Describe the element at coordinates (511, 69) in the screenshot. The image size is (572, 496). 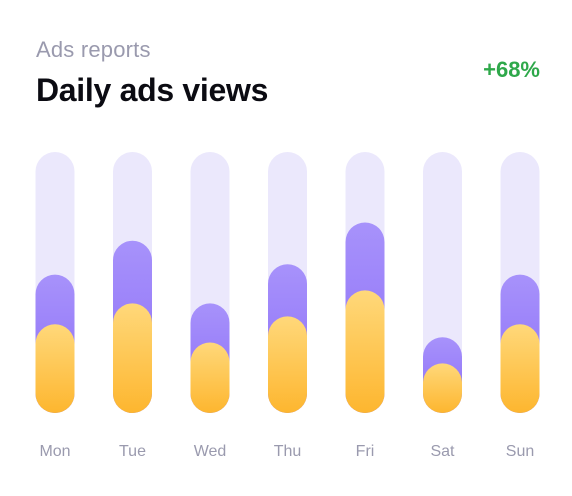
I see `change-badge: +68%` at that location.